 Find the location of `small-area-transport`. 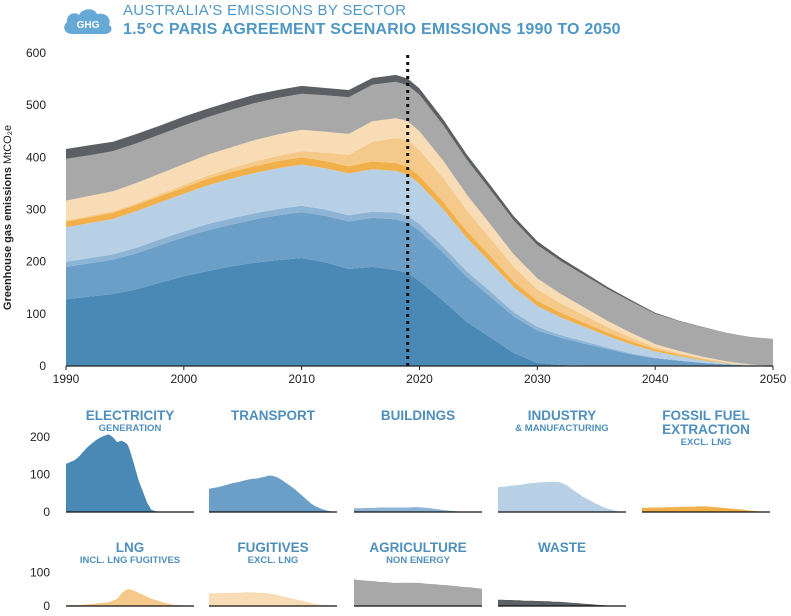

small-area-transport is located at coordinates (273, 493).